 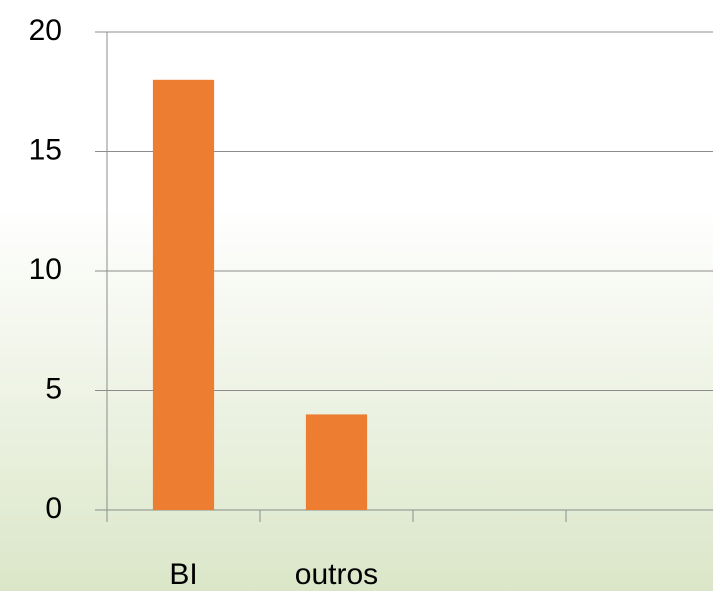 What do you see at coordinates (45, 149) in the screenshot?
I see `y-tick-label: 15` at bounding box center [45, 149].